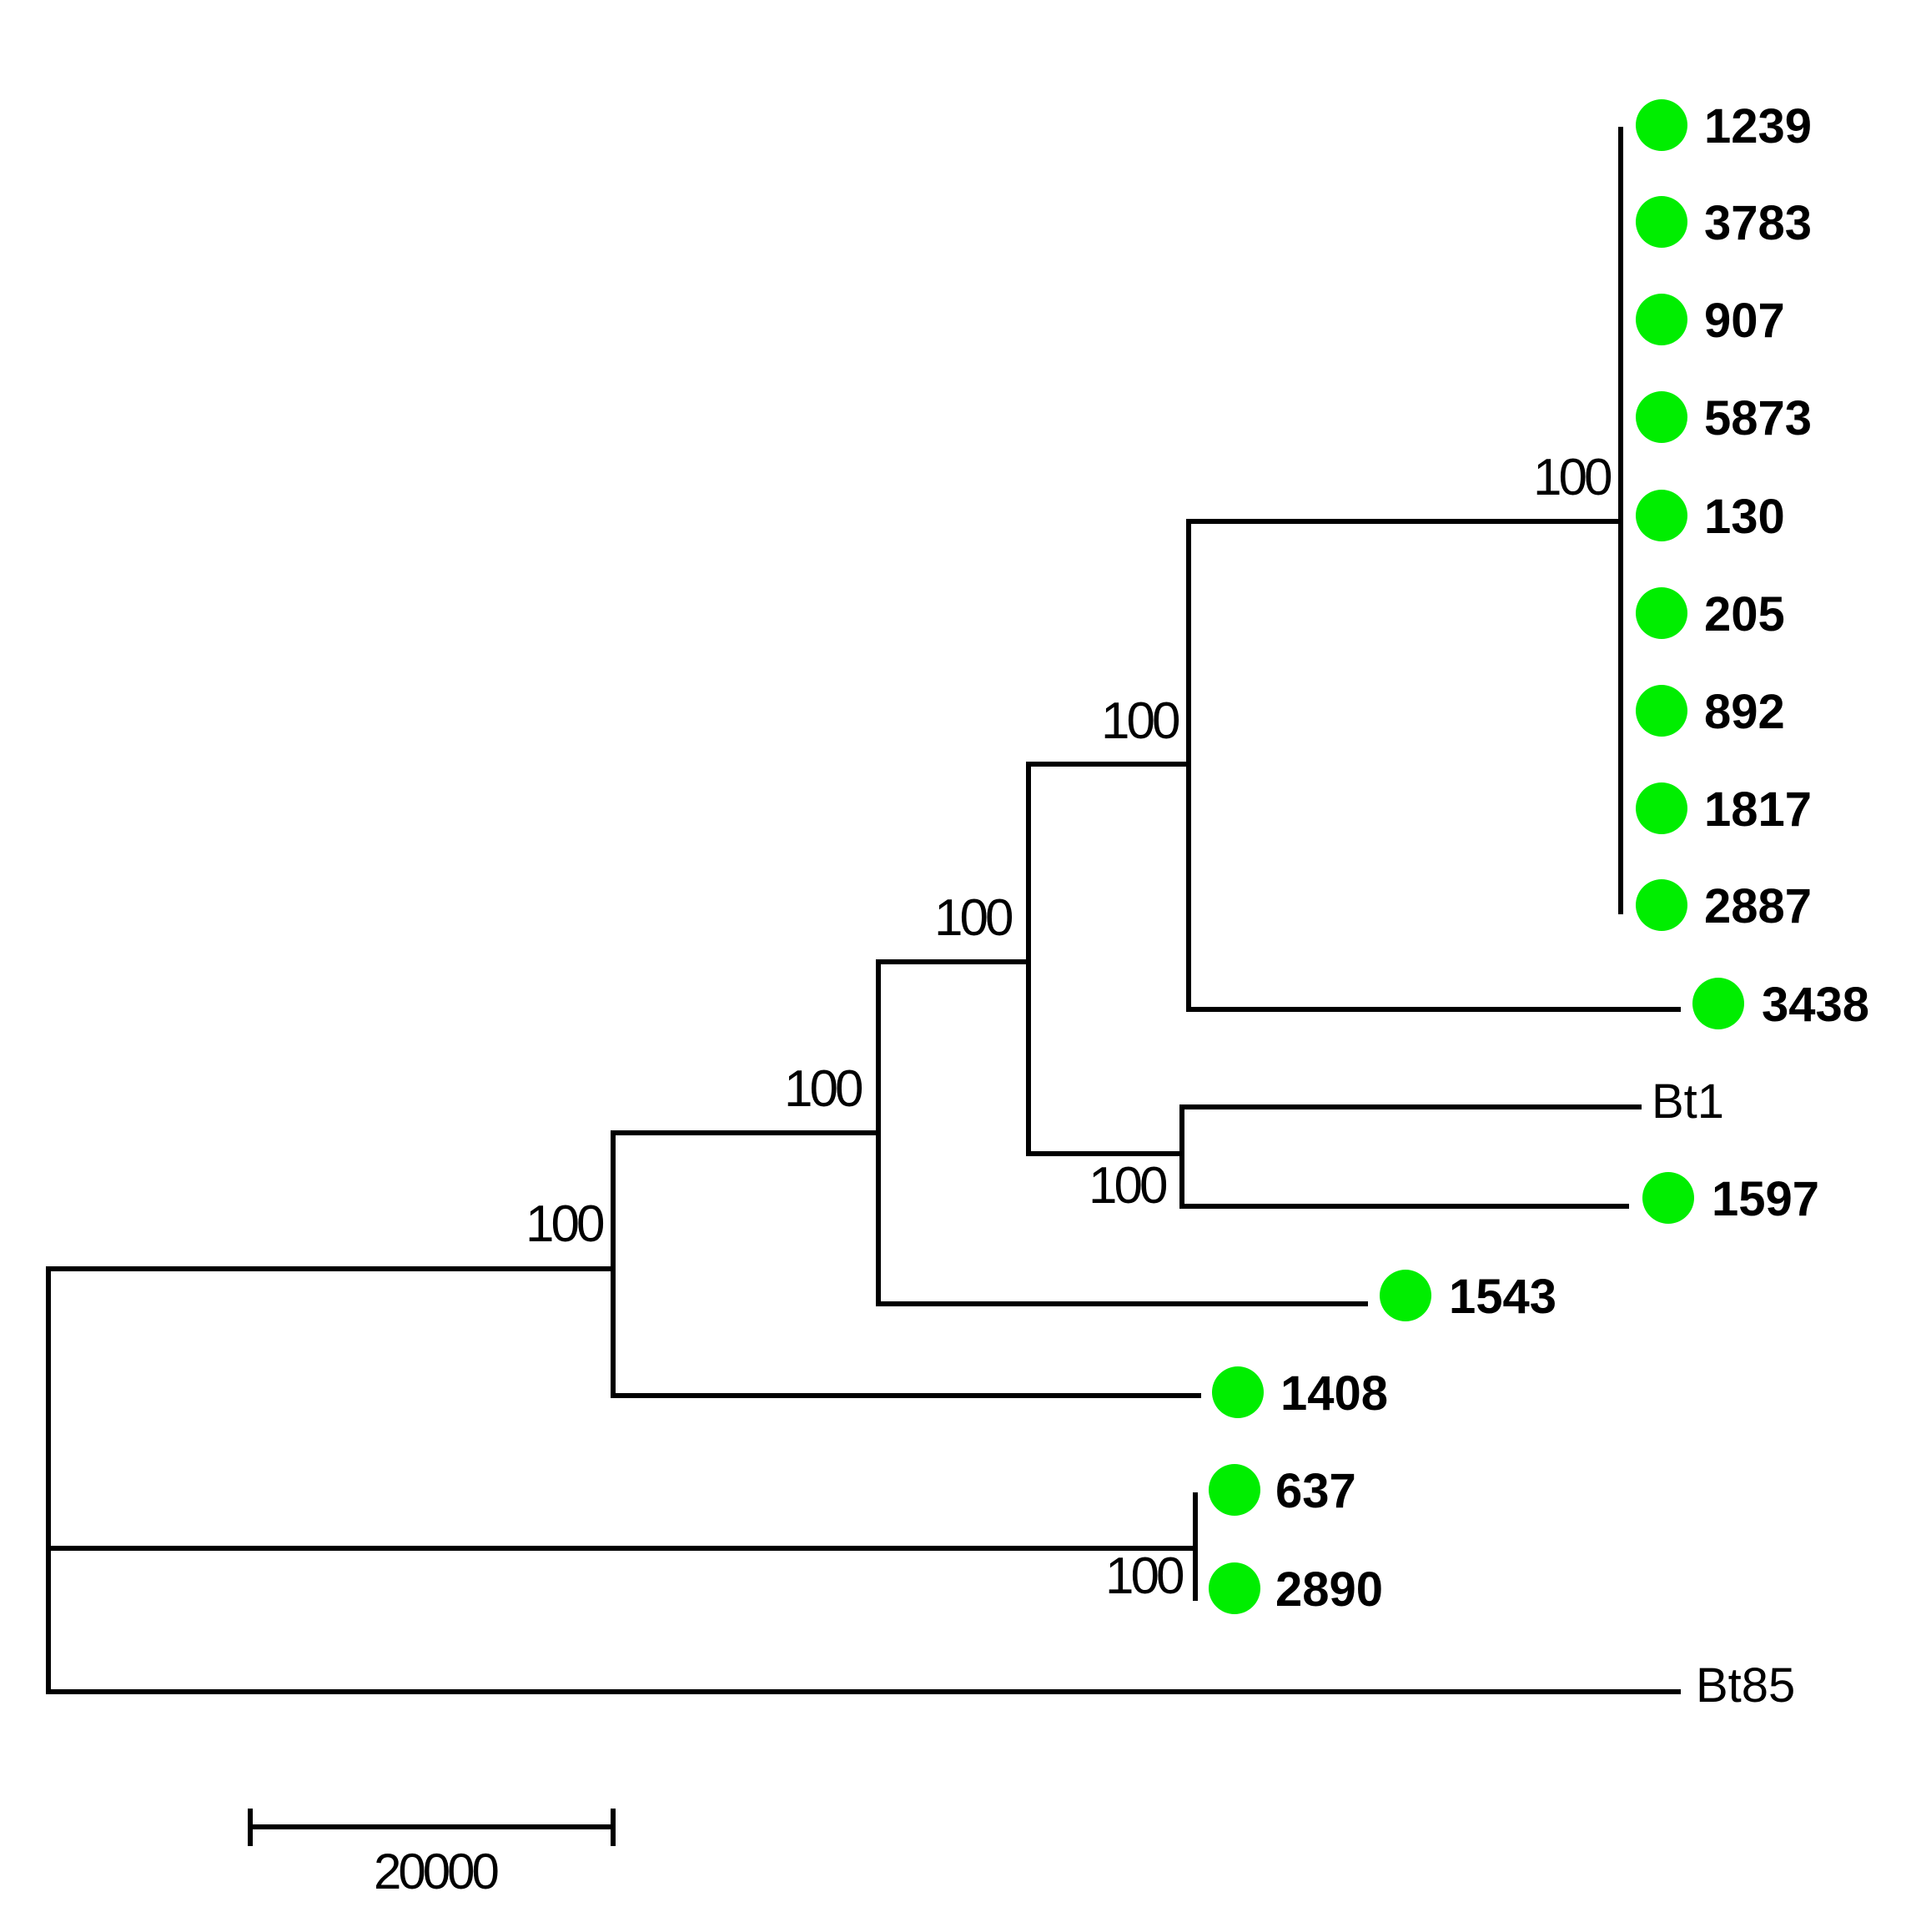 The image size is (1911, 1932). What do you see at coordinates (1758, 418) in the screenshot?
I see `leaf-label: 5873` at bounding box center [1758, 418].